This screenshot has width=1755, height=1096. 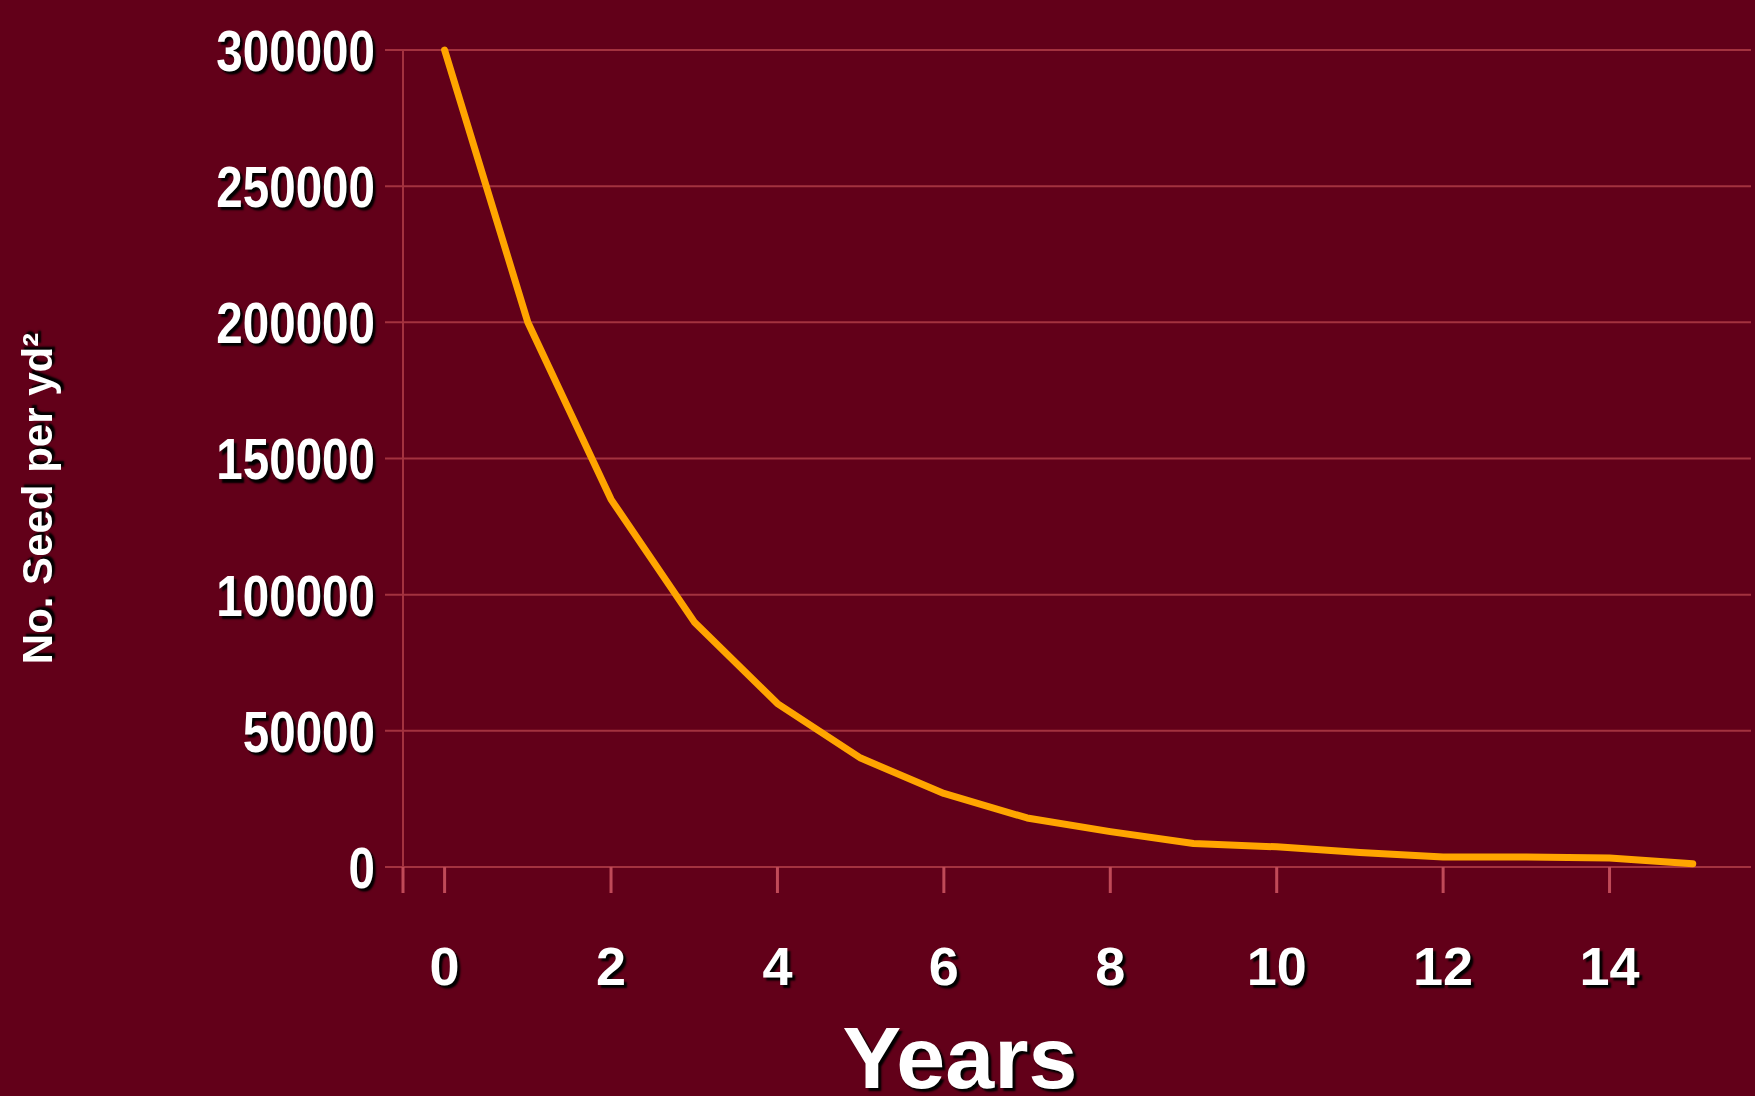 What do you see at coordinates (1276, 966) in the screenshot?
I see `x-tick-label: 10` at bounding box center [1276, 966].